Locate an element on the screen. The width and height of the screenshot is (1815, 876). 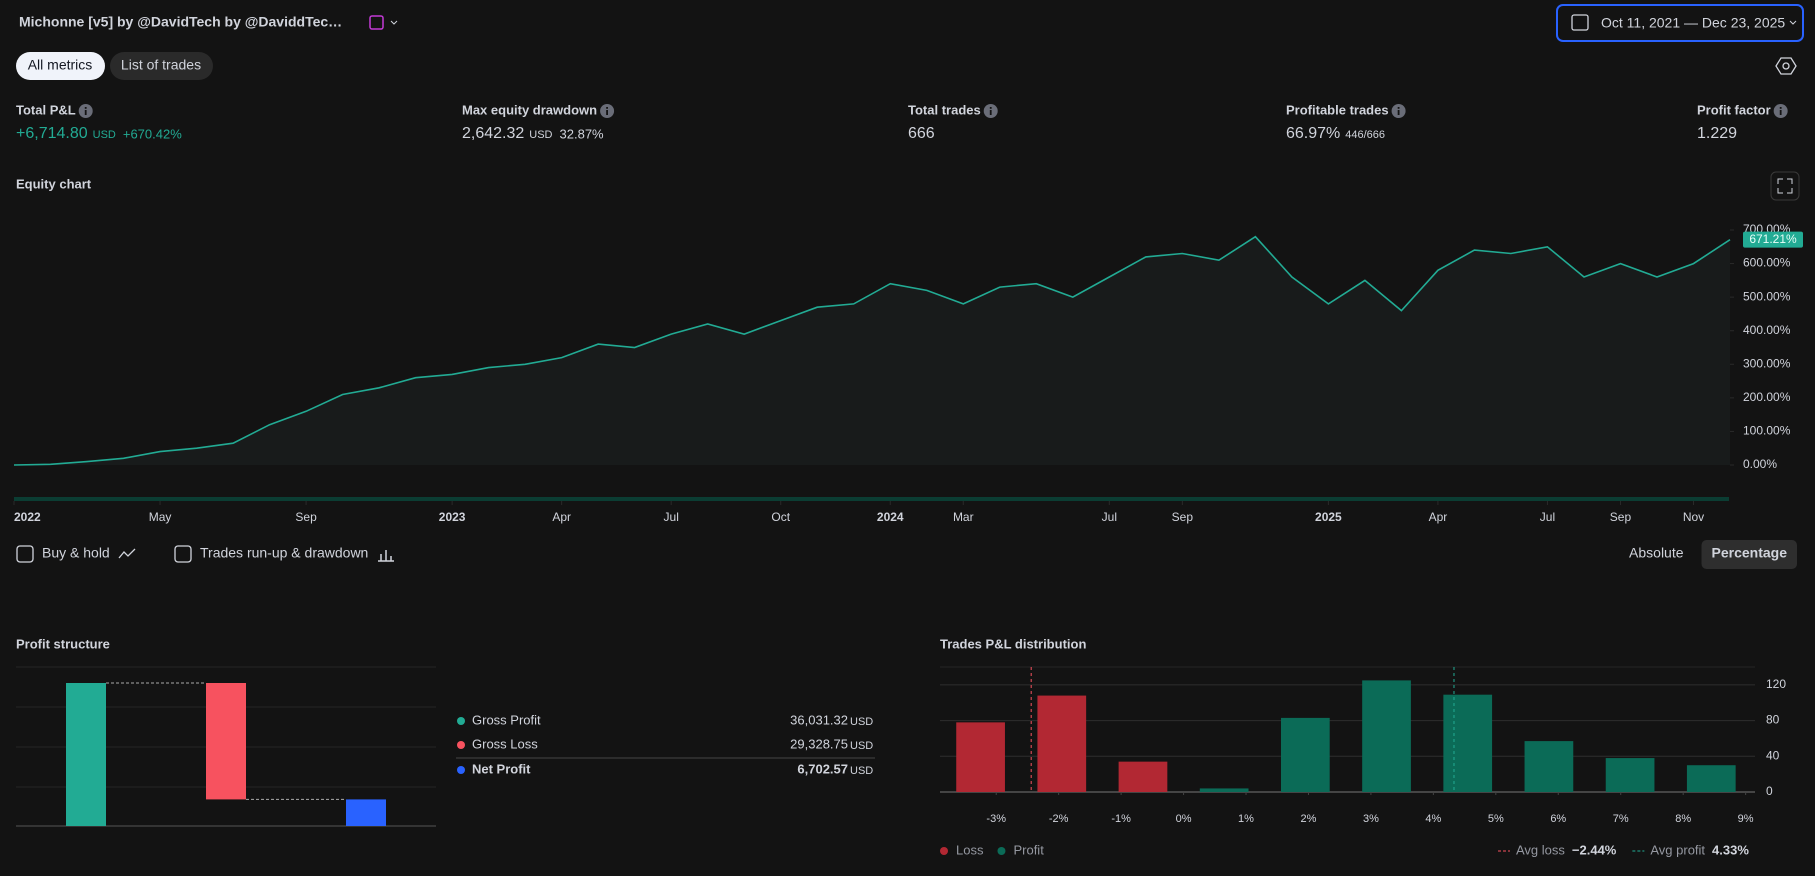
checkbox-label: Buy & hold is located at coordinates (76, 553).